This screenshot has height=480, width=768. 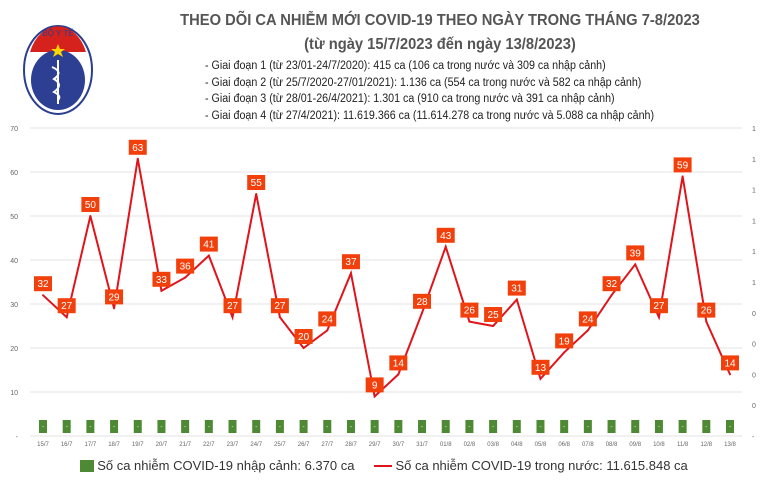 What do you see at coordinates (564, 445) in the screenshot?
I see `x-axis-tick: 06/8` at bounding box center [564, 445].